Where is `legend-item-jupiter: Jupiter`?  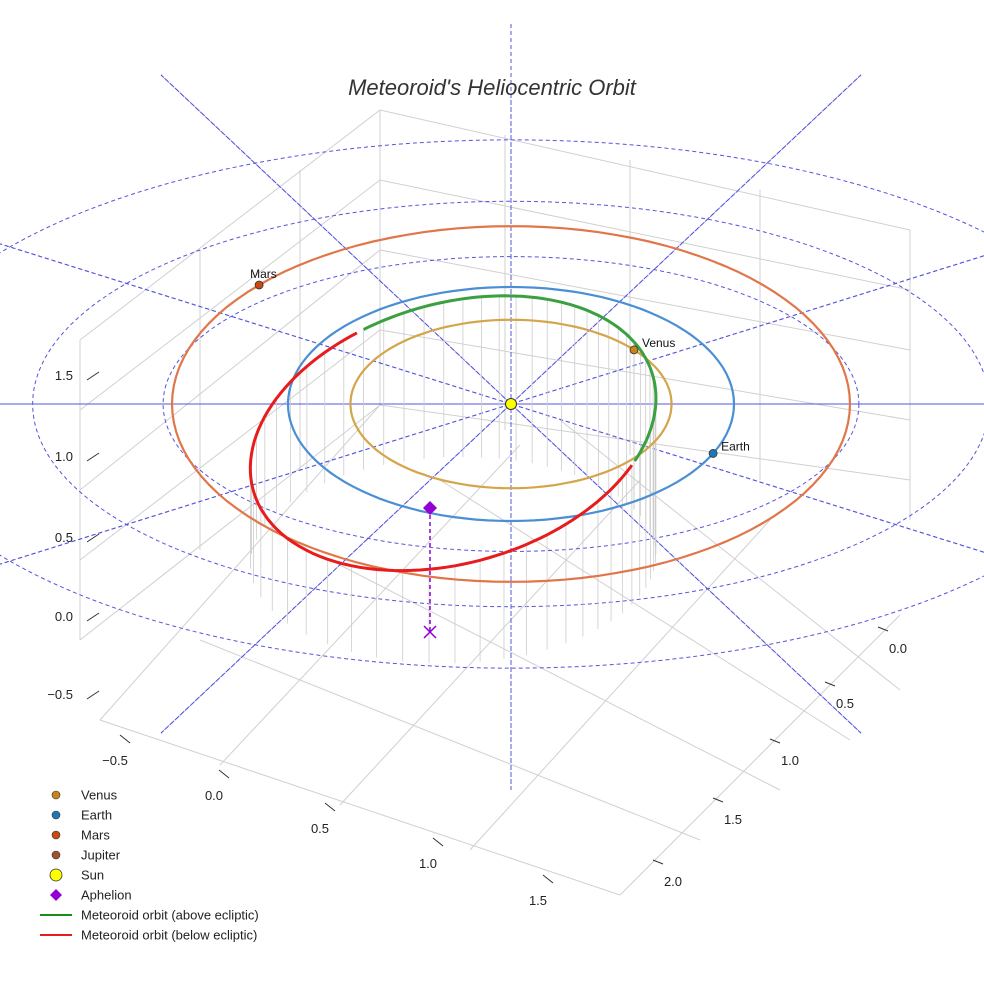
legend-item-jupiter: Jupiter is located at coordinates (86, 855).